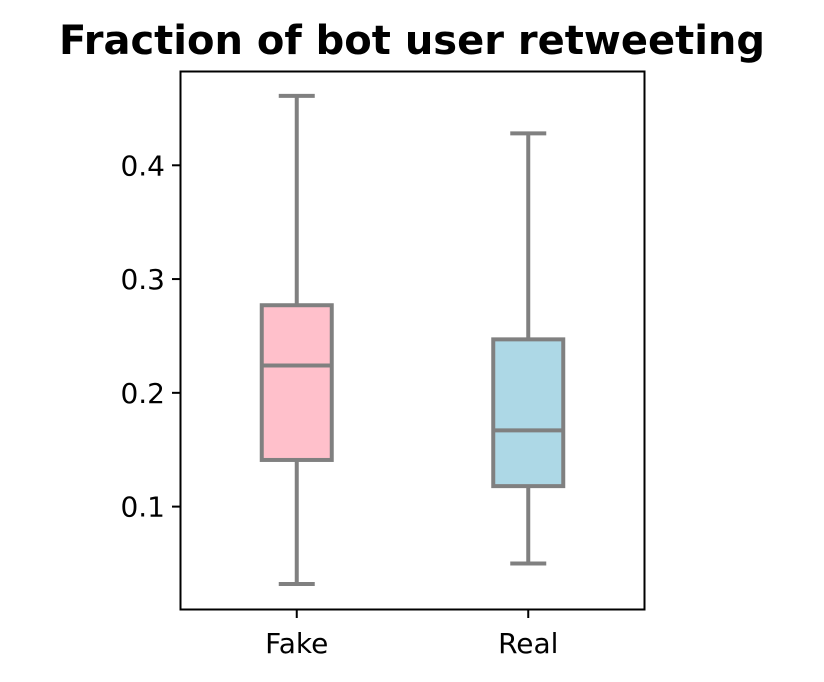 The width and height of the screenshot is (824, 682). What do you see at coordinates (142, 393) in the screenshot?
I see `y-tick-label: 0.2` at bounding box center [142, 393].